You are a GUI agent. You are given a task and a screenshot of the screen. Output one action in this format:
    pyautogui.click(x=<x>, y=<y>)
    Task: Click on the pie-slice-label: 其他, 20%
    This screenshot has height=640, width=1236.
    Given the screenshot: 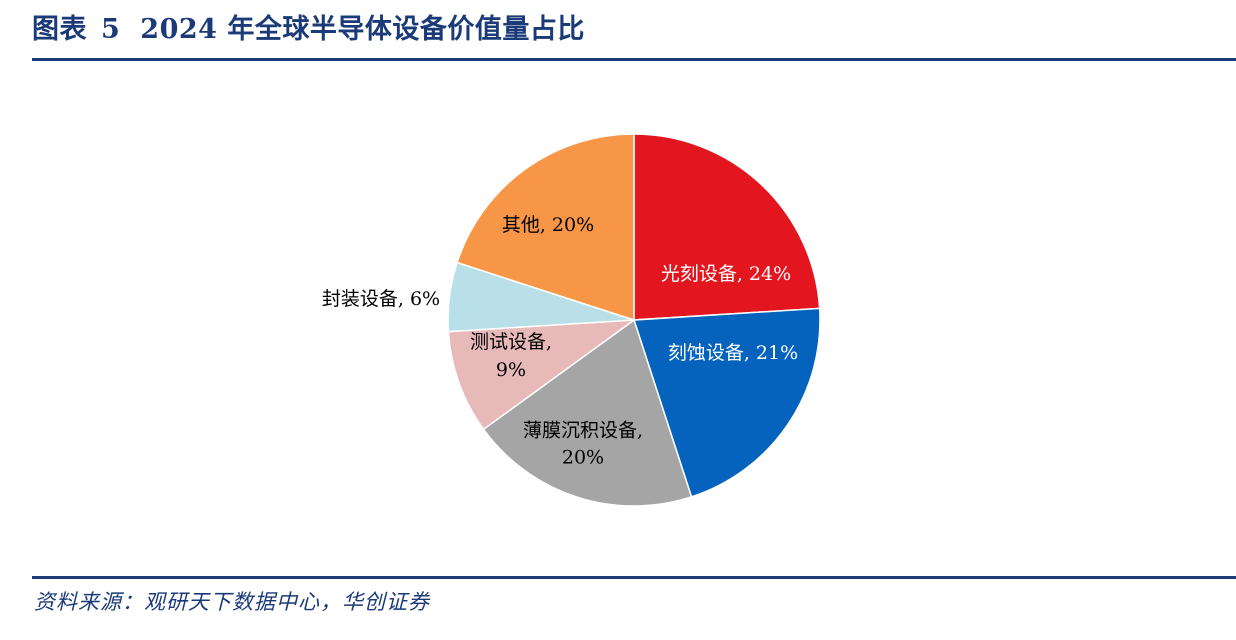 What is the action you would take?
    pyautogui.click(x=548, y=225)
    